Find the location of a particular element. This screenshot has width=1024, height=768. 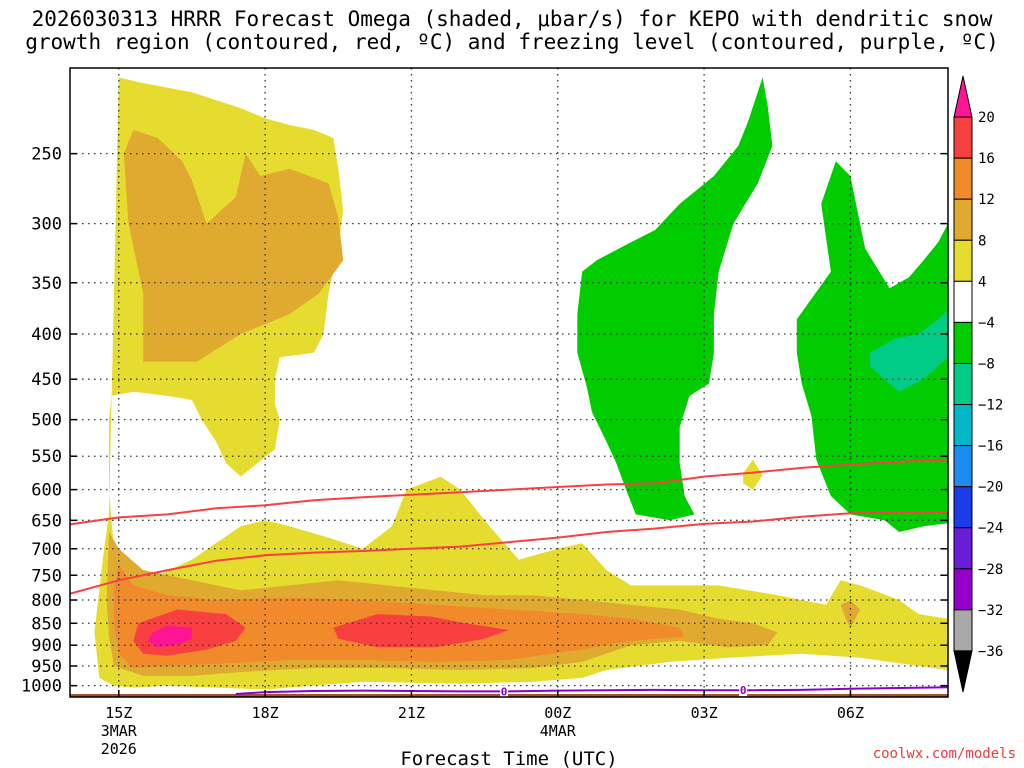

y-tick-label-550: 550 is located at coordinates (46, 457).